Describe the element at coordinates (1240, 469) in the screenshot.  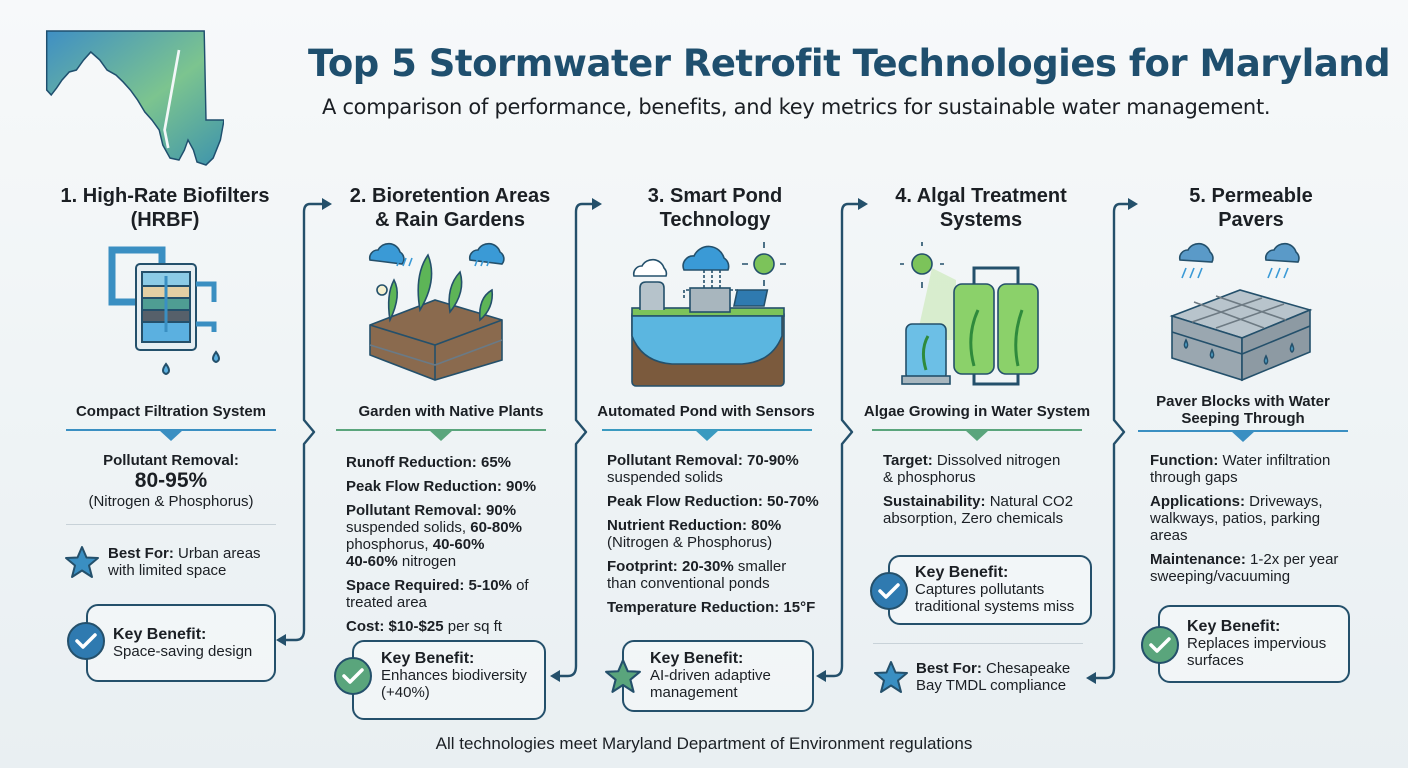
I see `metric-function: Function: Water infiltration through gaps` at that location.